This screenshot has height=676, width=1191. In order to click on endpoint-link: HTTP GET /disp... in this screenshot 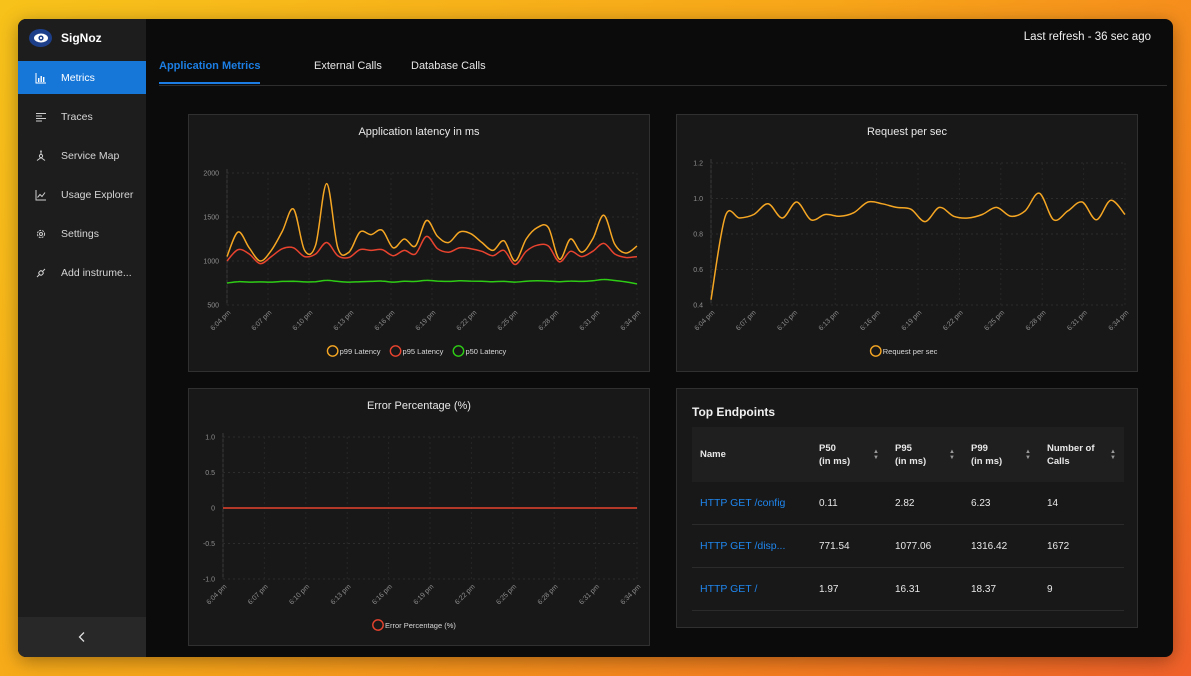, I will do `click(751, 546)`.